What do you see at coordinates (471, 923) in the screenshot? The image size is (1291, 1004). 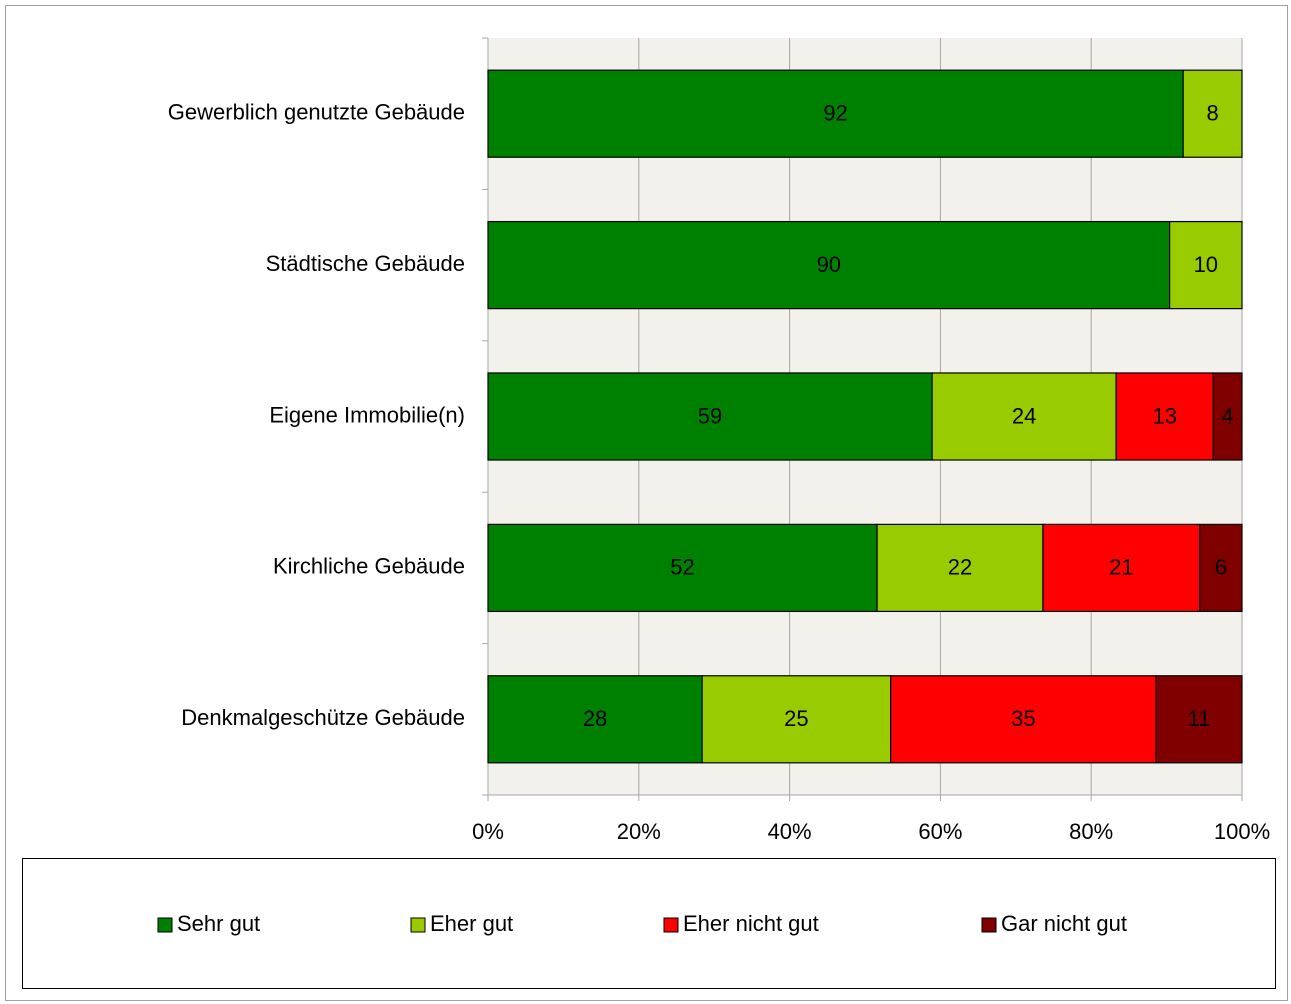 I see `legend-label: Eher gut` at bounding box center [471, 923].